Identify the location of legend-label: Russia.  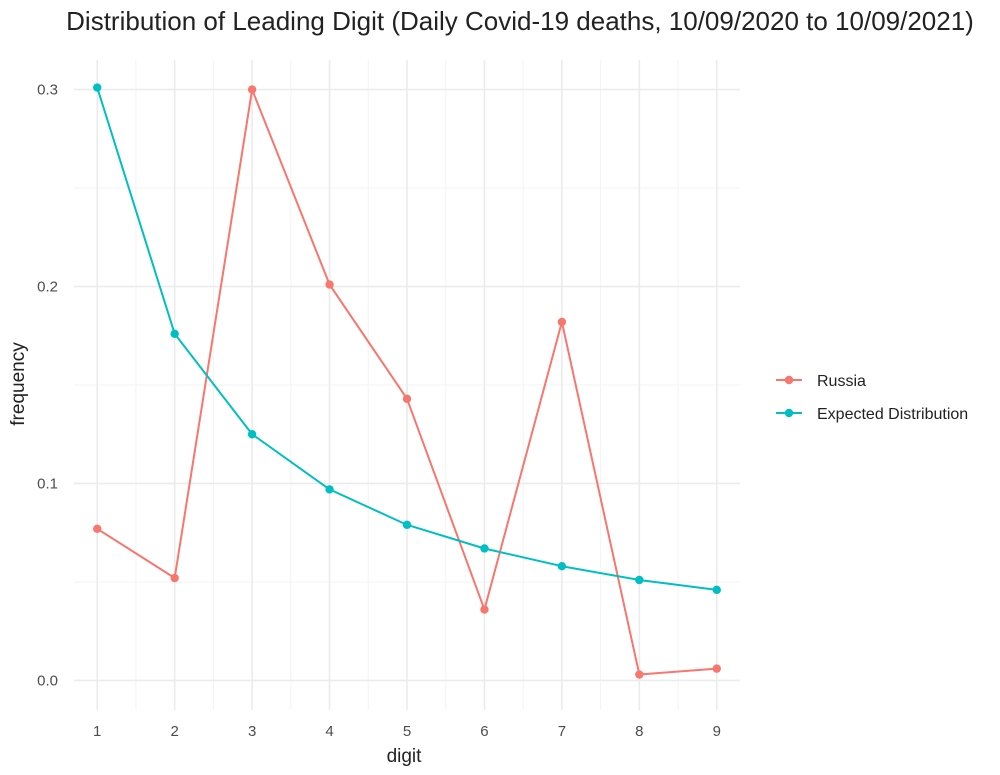
(841, 381).